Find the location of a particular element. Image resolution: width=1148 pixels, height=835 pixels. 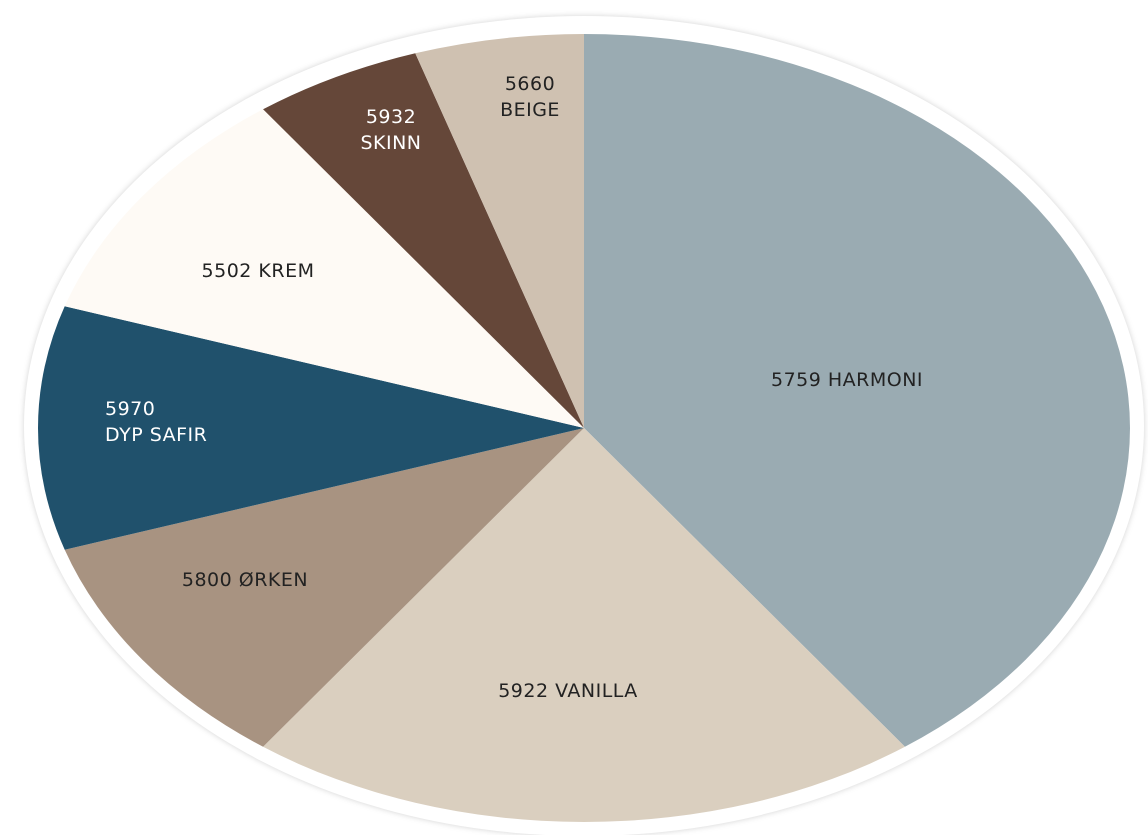

slice-label: 5932 SKINN is located at coordinates (391, 130).